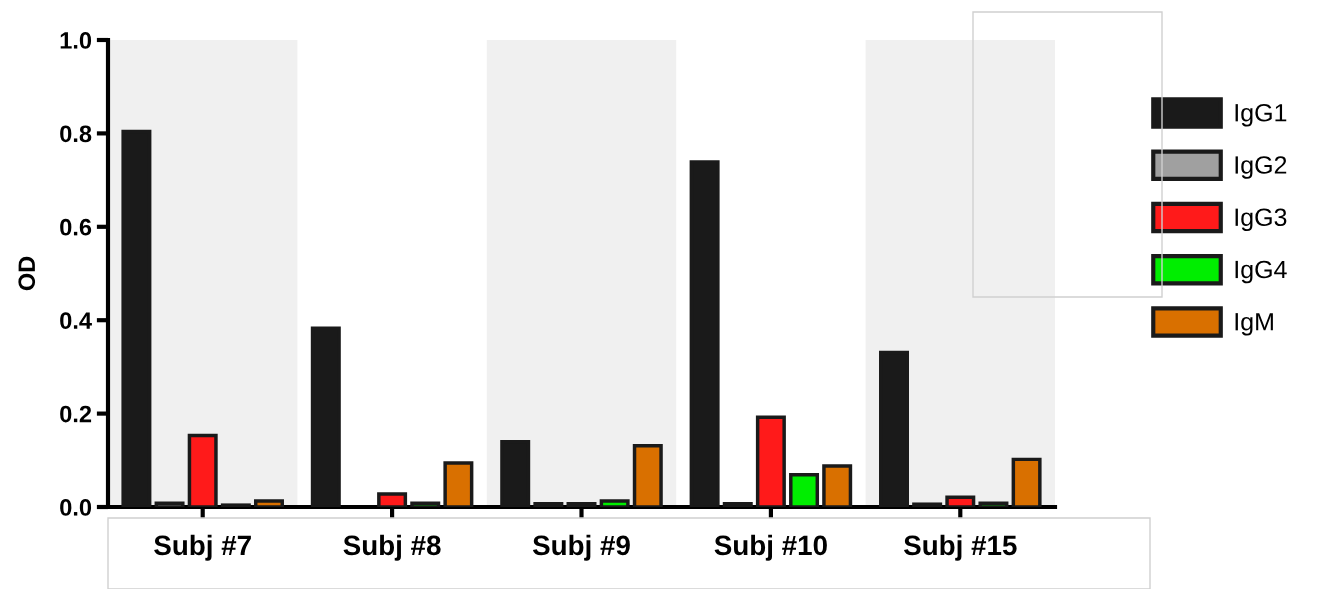 This screenshot has width=1319, height=589. What do you see at coordinates (1261, 115) in the screenshot?
I see `legend-label: IgG1` at bounding box center [1261, 115].